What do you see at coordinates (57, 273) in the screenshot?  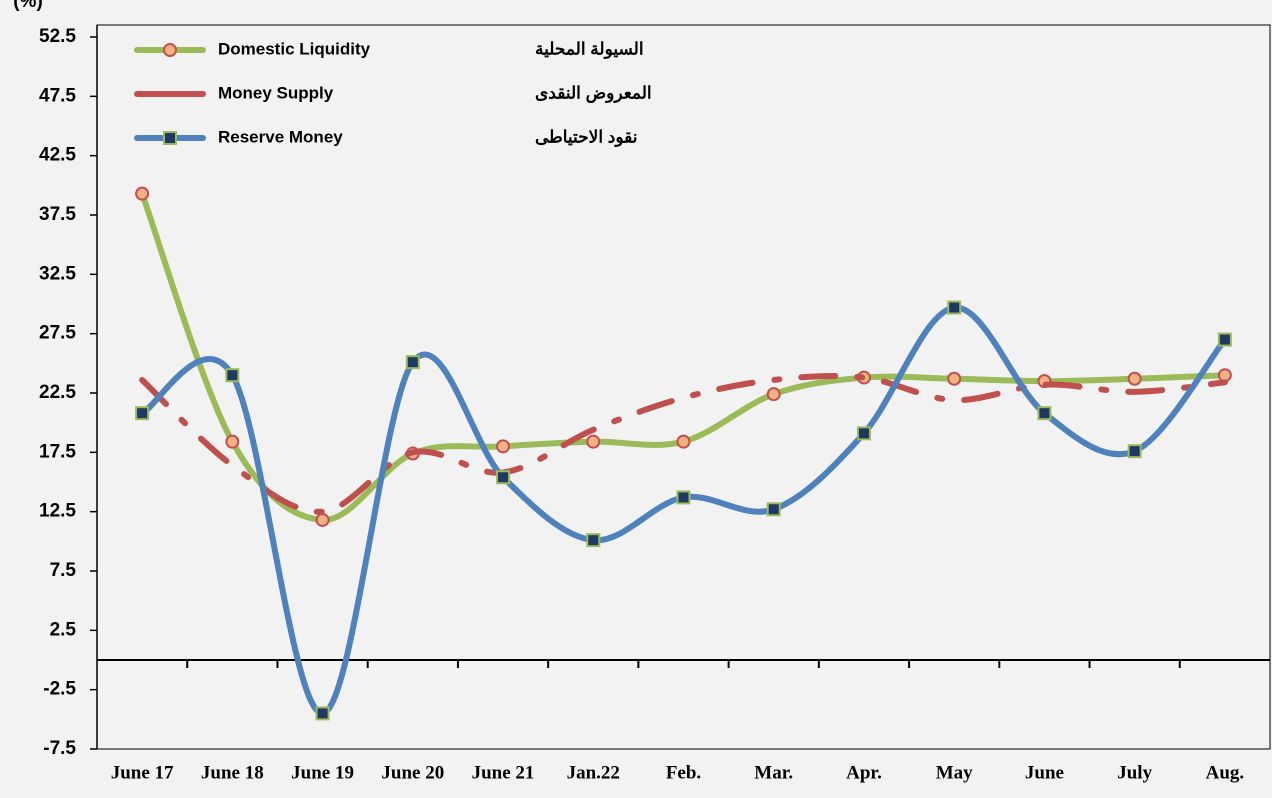 I see `y-tick-label: 32.5` at bounding box center [57, 273].